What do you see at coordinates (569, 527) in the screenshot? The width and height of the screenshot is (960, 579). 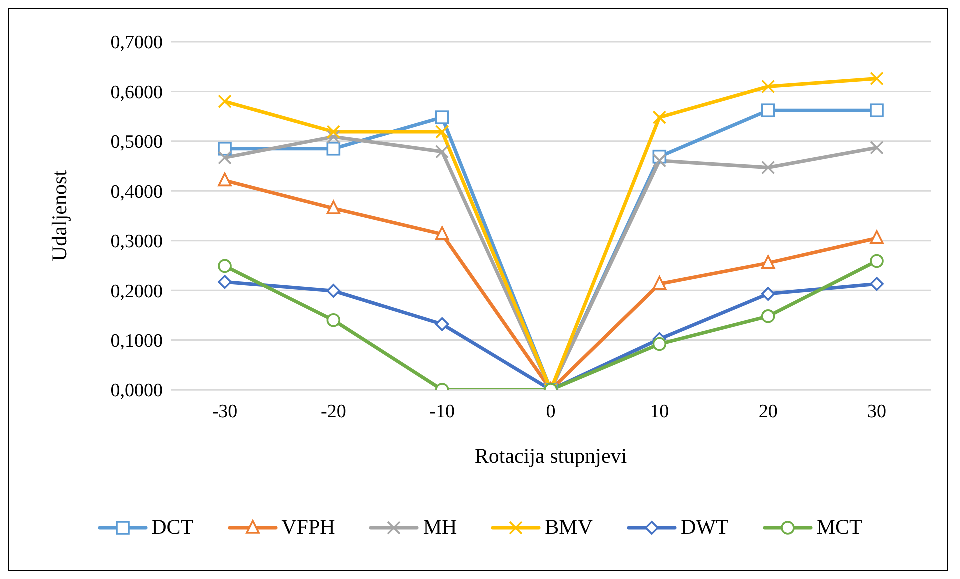 I see `legend-label: BMV` at bounding box center [569, 527].